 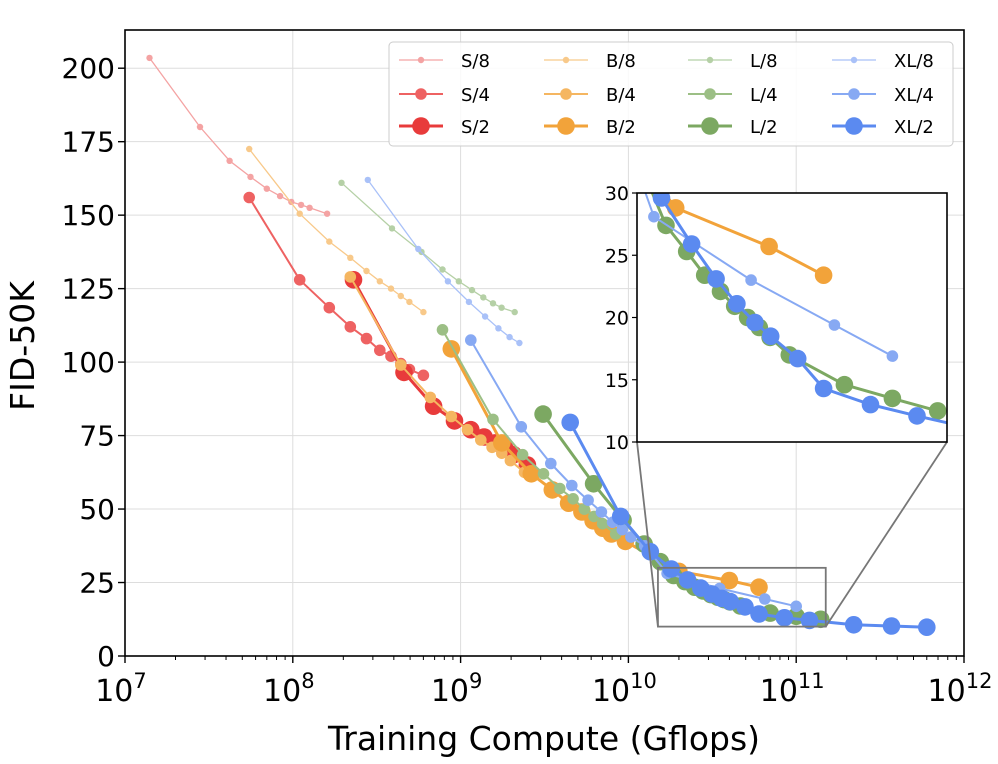 I want to click on y-tick-label: 100, so click(x=88, y=362).